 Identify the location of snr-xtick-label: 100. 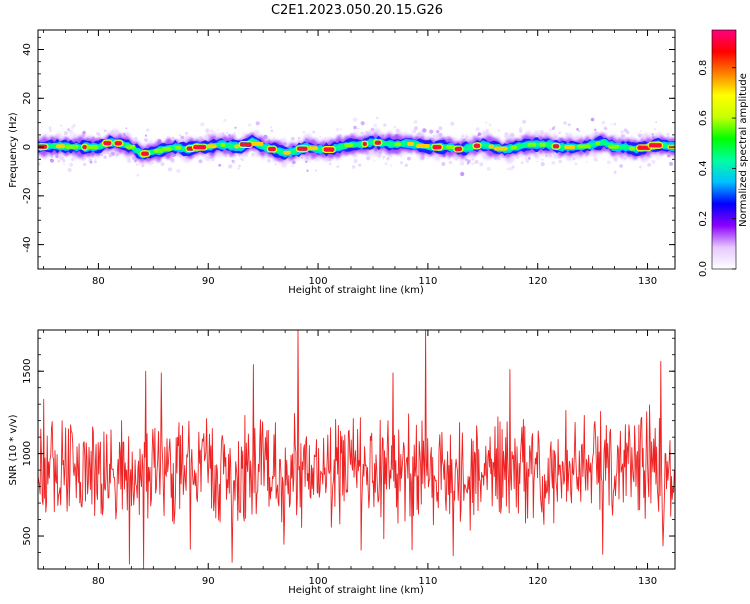
(318, 581).